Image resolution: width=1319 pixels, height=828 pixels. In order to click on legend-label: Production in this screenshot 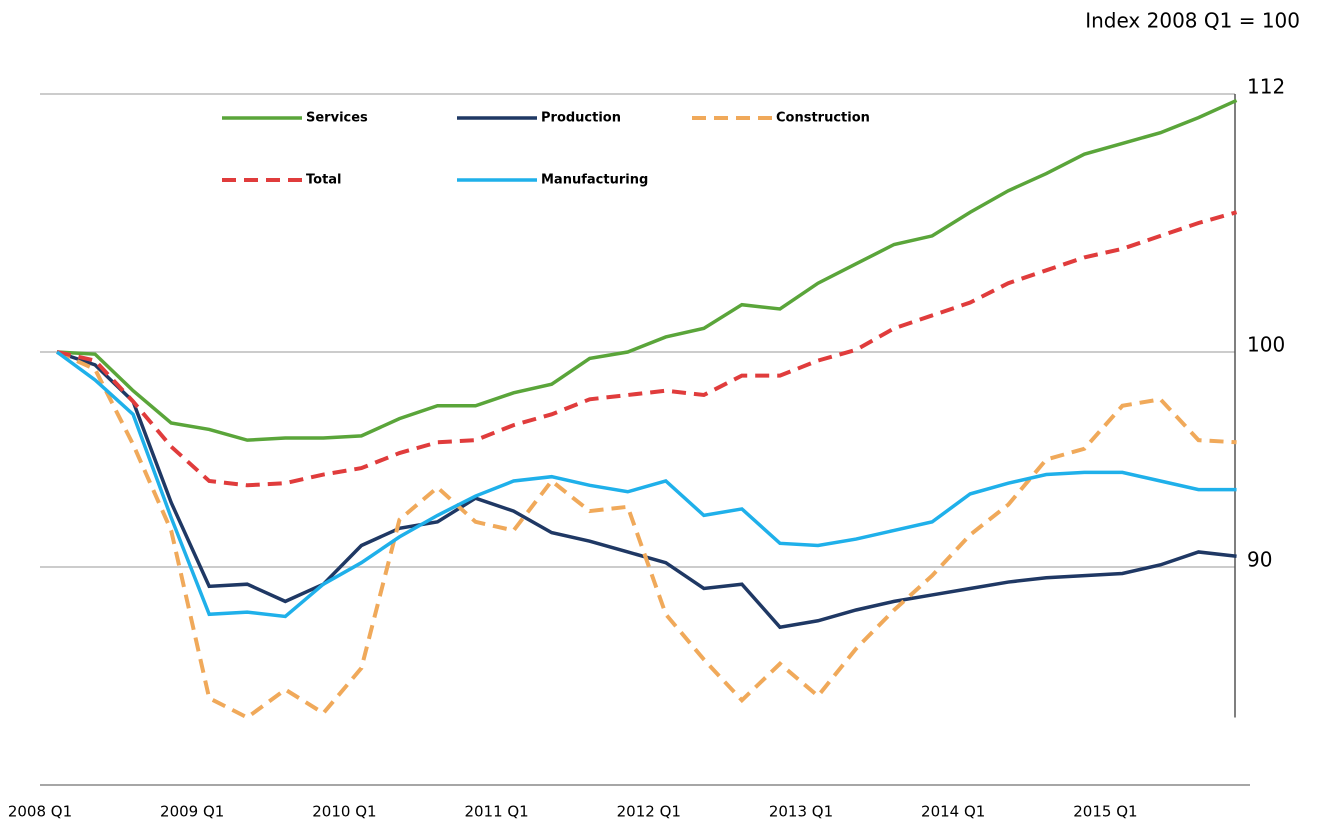, I will do `click(581, 118)`.